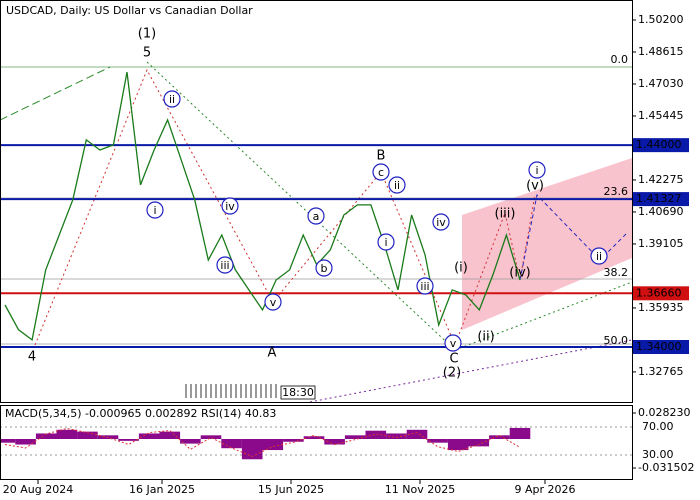 This screenshot has height=500, width=700. What do you see at coordinates (661, 115) in the screenshot?
I see `y-tick-label: 1.45445` at bounding box center [661, 115].